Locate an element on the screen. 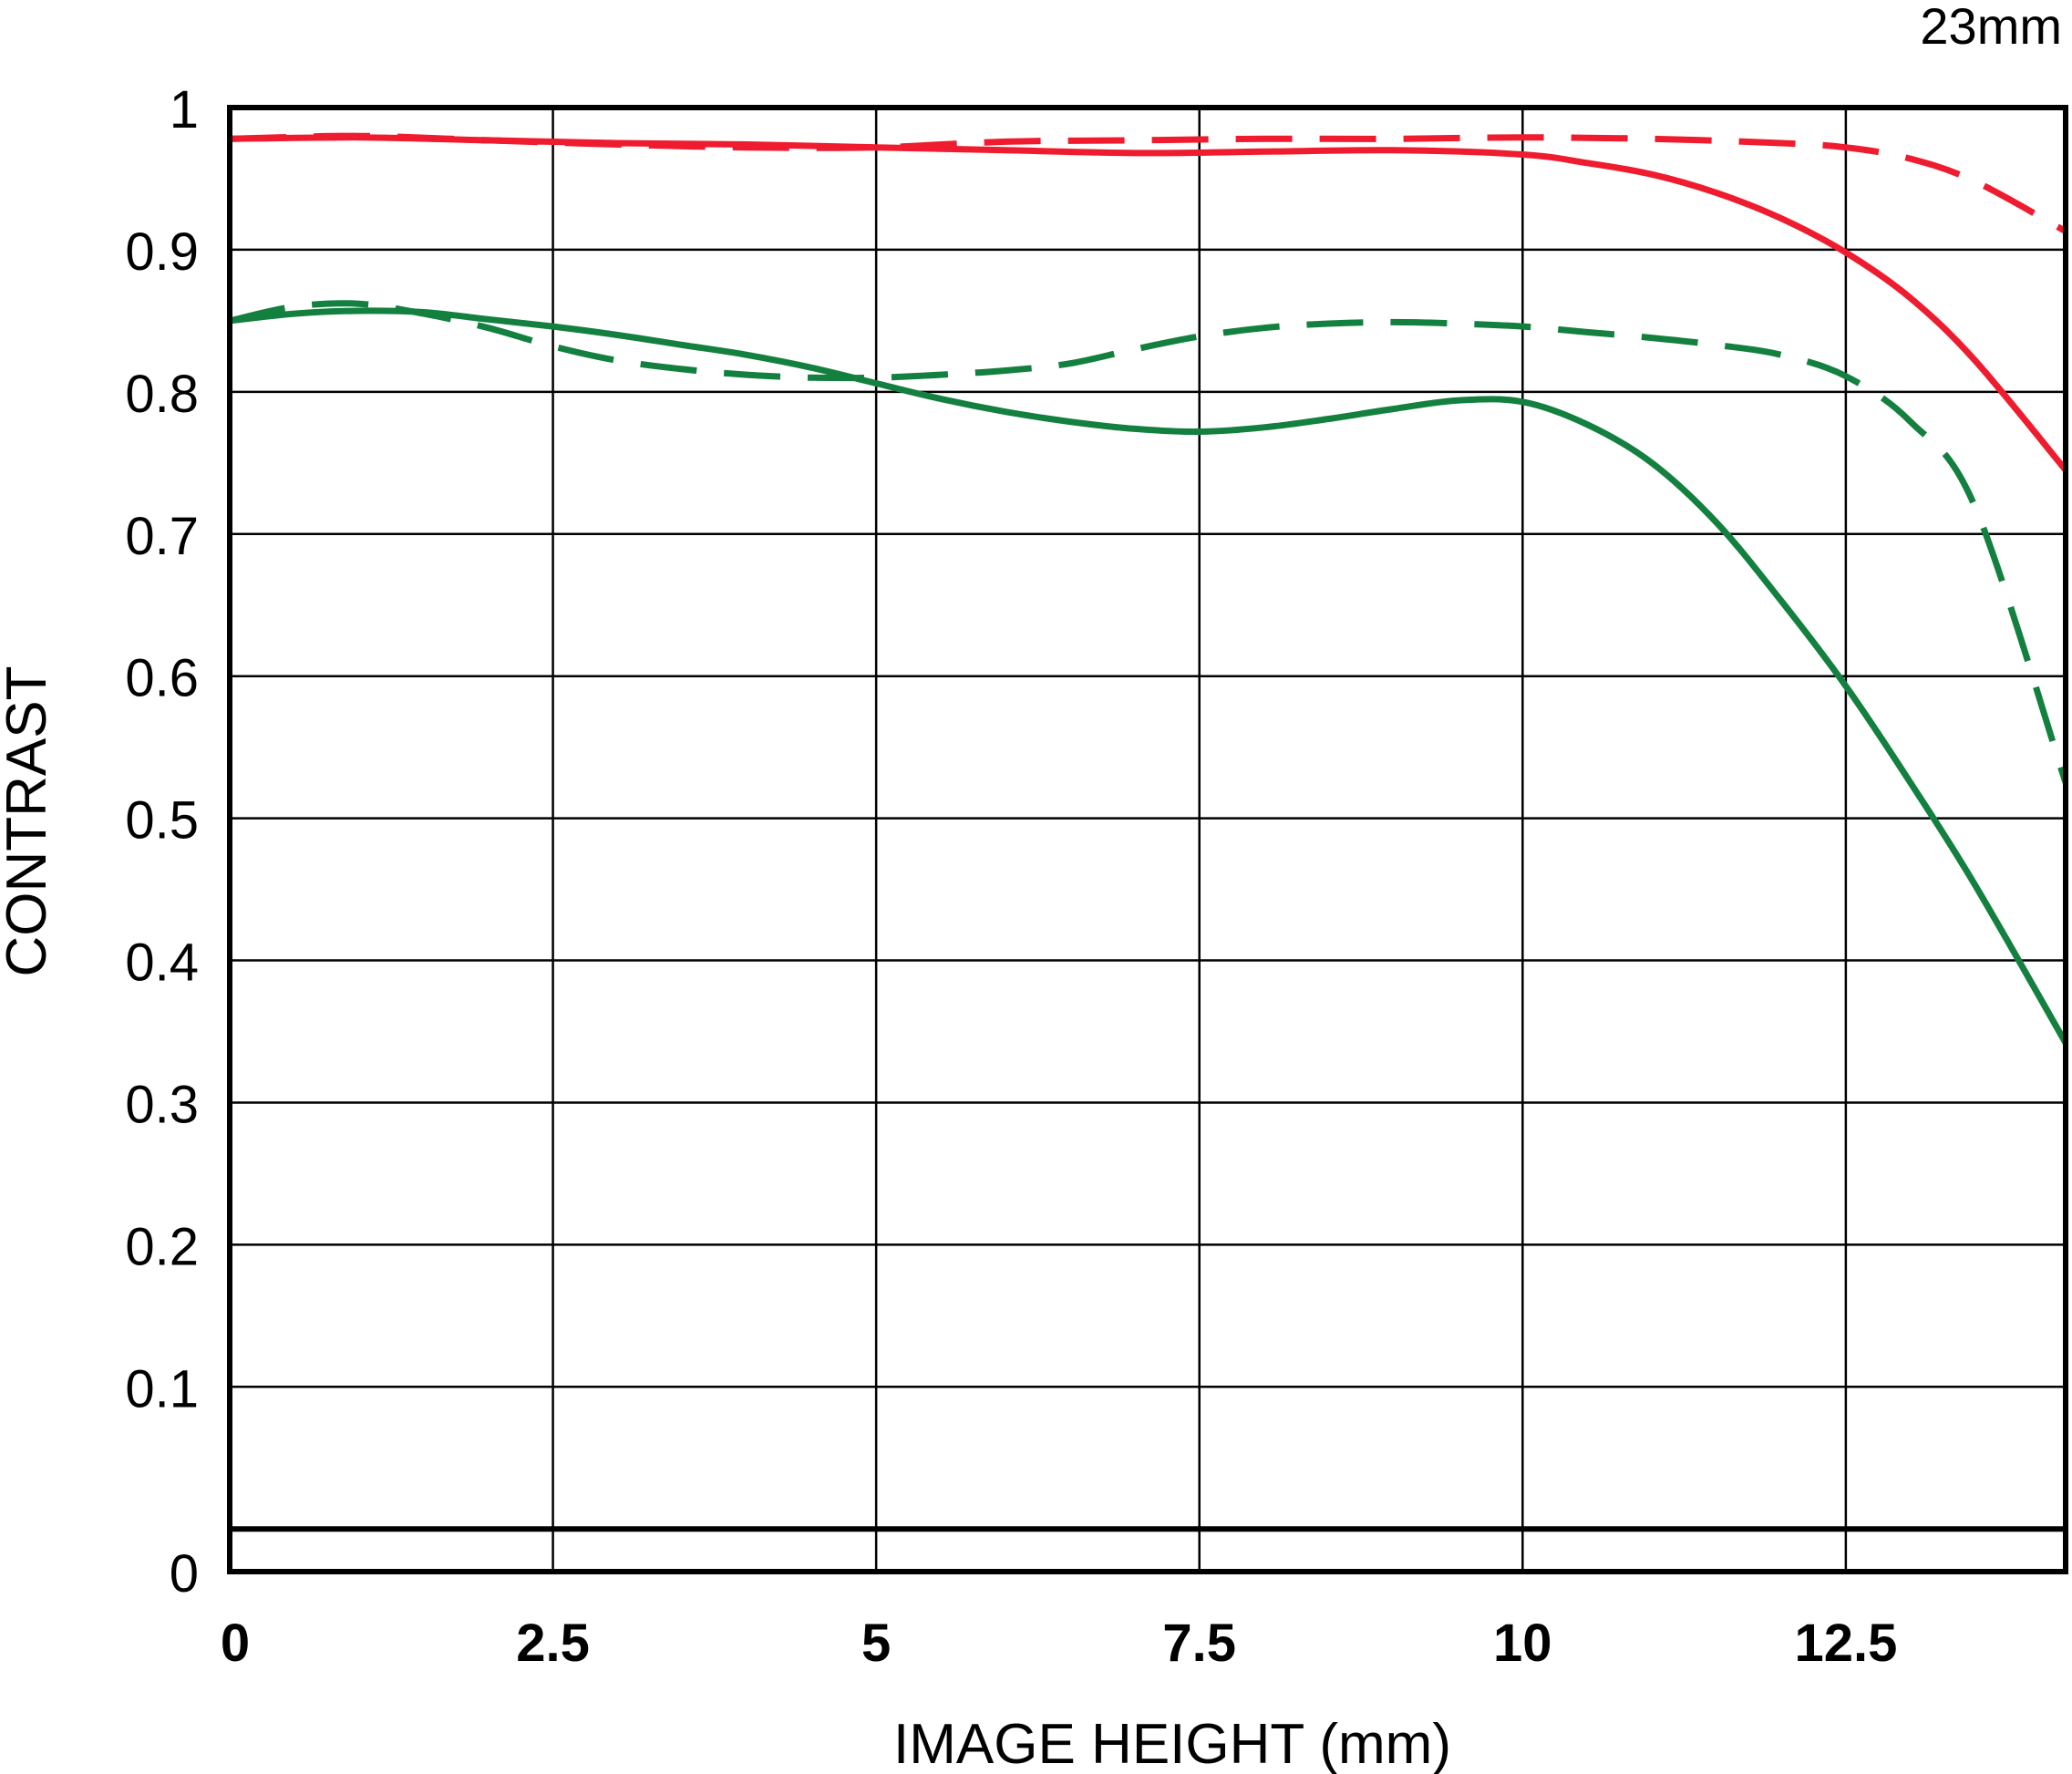 The height and width of the screenshot is (1774, 2072). y-tick-label: 0.5 is located at coordinates (162, 821).